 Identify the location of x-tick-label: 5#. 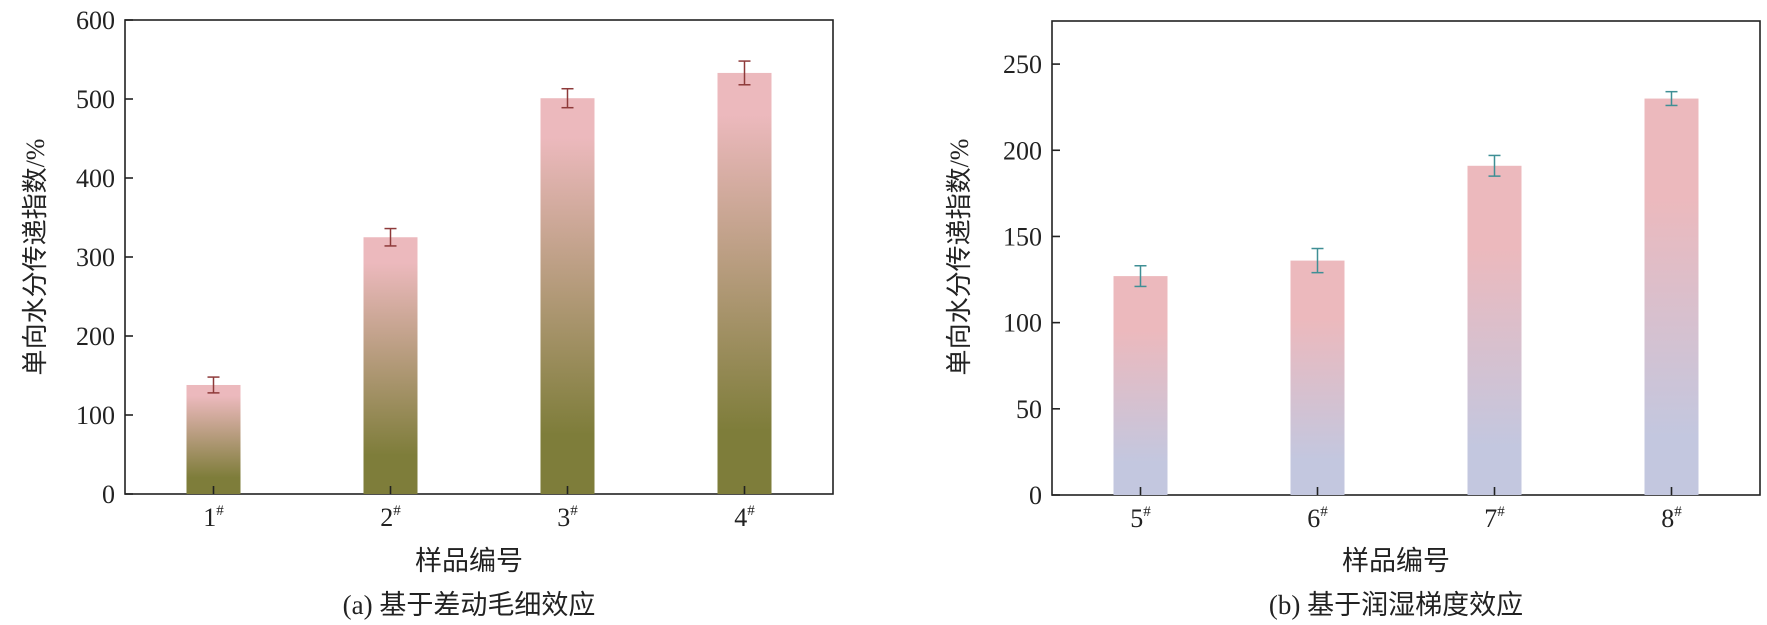
(1140, 518).